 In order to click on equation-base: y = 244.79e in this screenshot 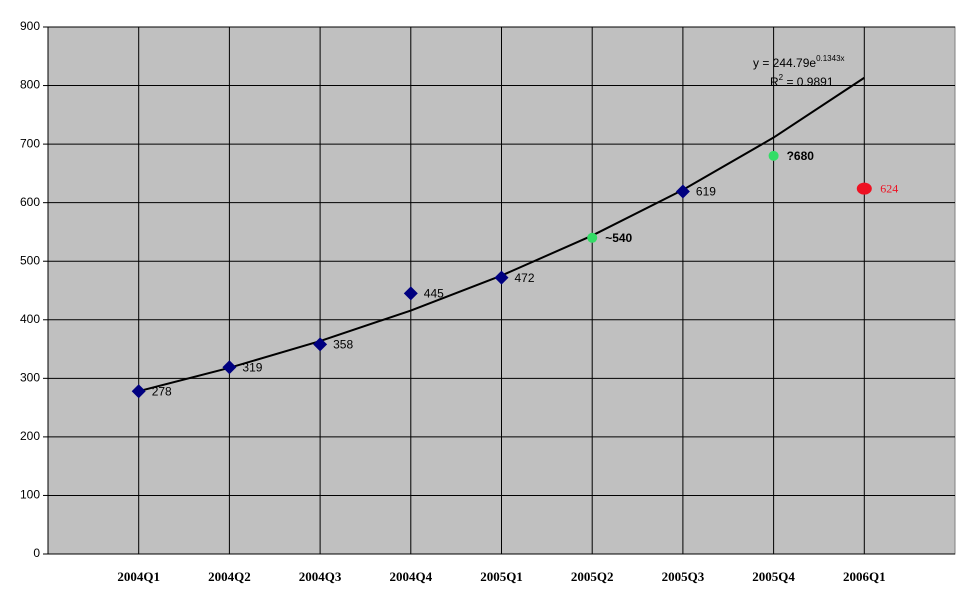, I will do `click(784, 63)`.